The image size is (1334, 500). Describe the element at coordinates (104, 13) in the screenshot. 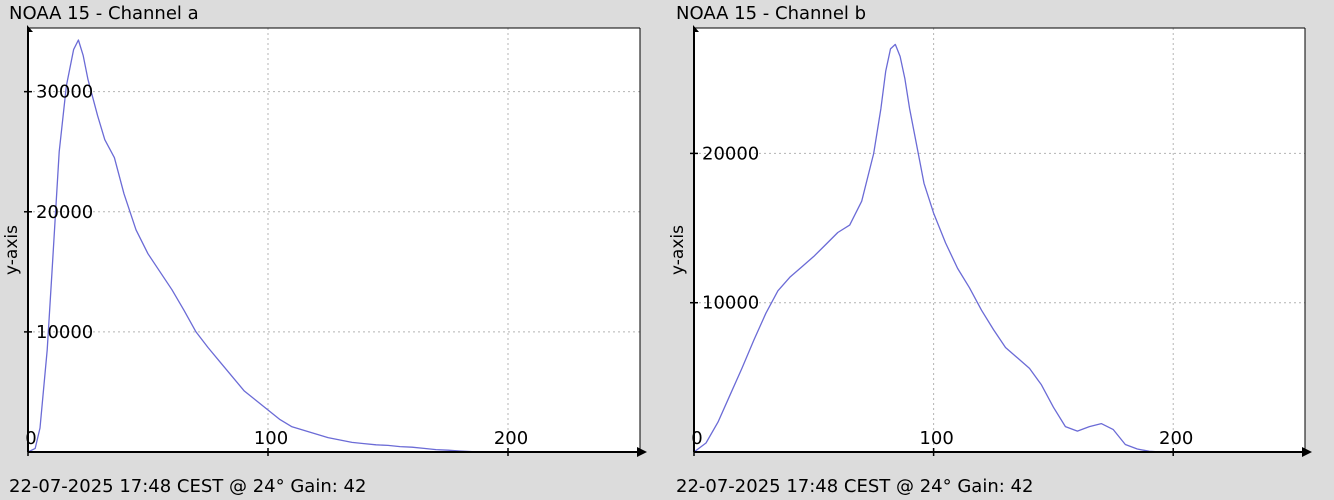

I see `chart-title: NOAA 15 - Channel a` at that location.